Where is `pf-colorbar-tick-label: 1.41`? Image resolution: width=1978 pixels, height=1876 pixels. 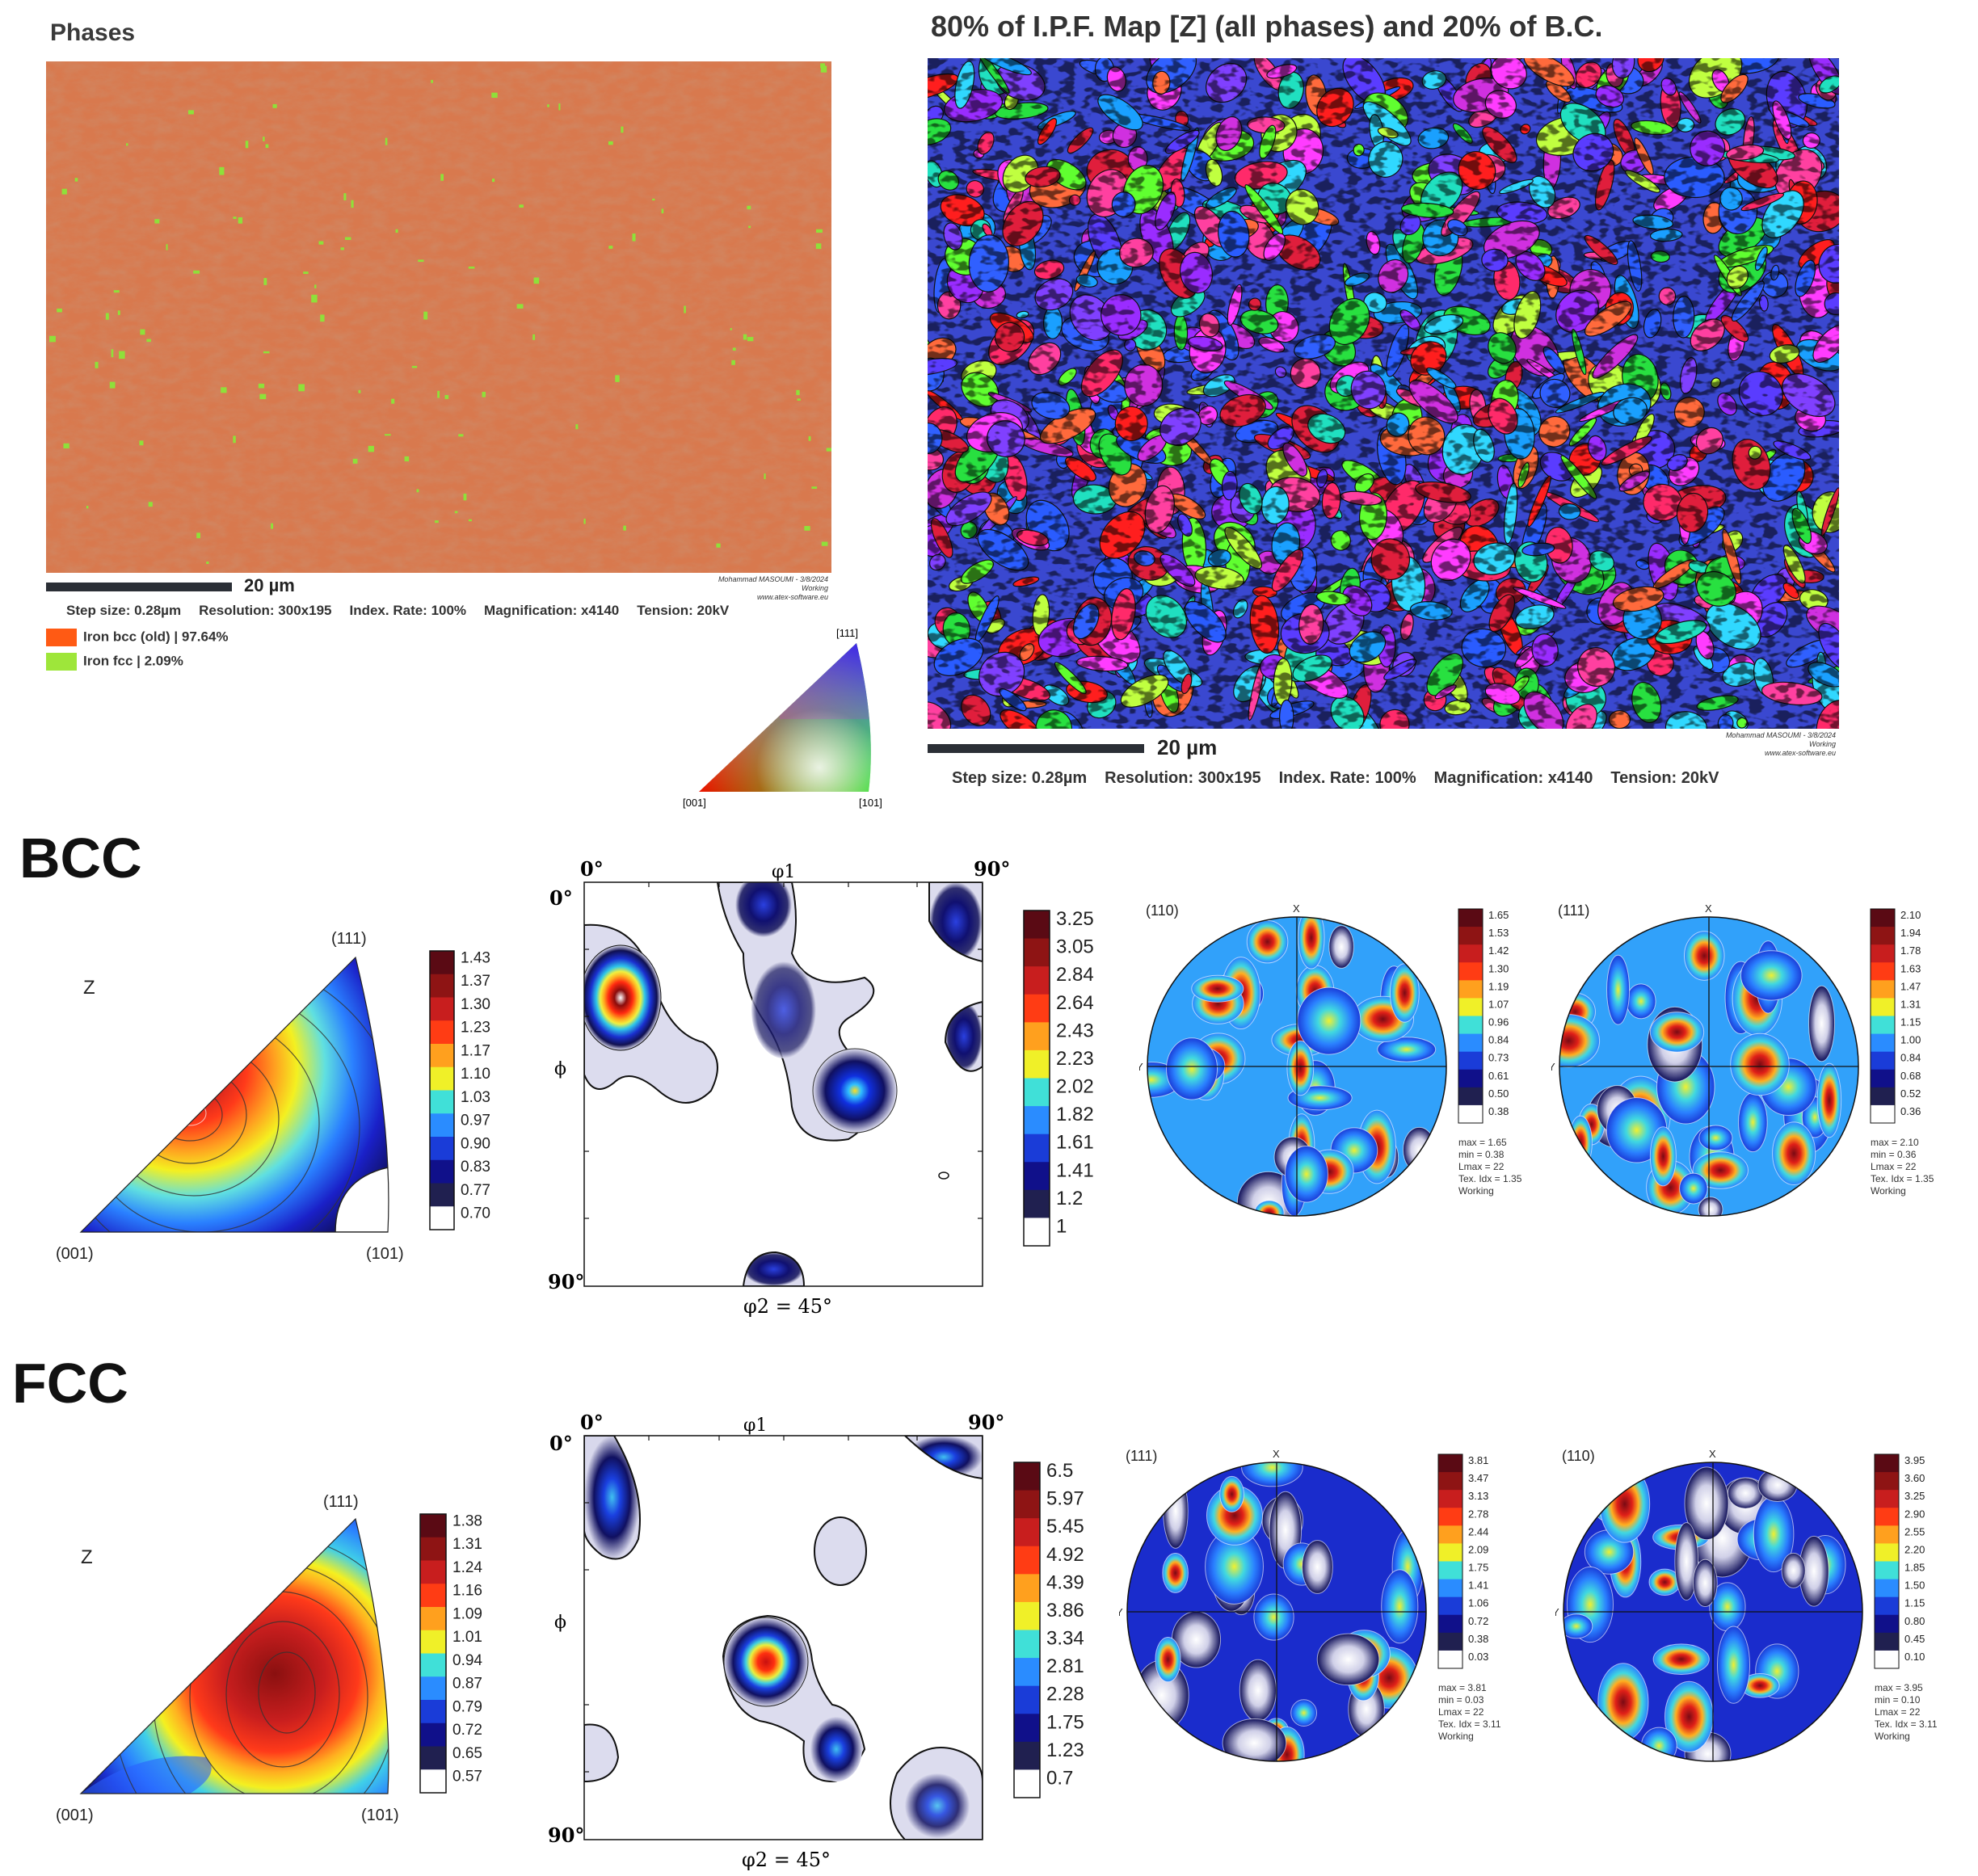 pf-colorbar-tick-label: 1.41 is located at coordinates (1478, 1585).